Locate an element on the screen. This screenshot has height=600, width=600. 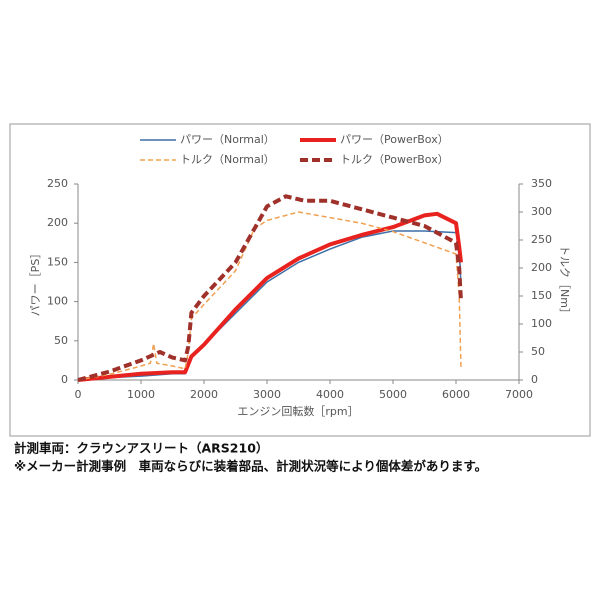
y2-axis-label: トルク［Nm］ is located at coordinates (564, 282).